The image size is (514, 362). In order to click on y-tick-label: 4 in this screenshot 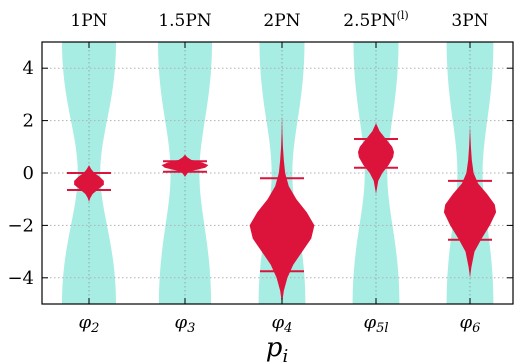, I will do `click(28, 68)`.